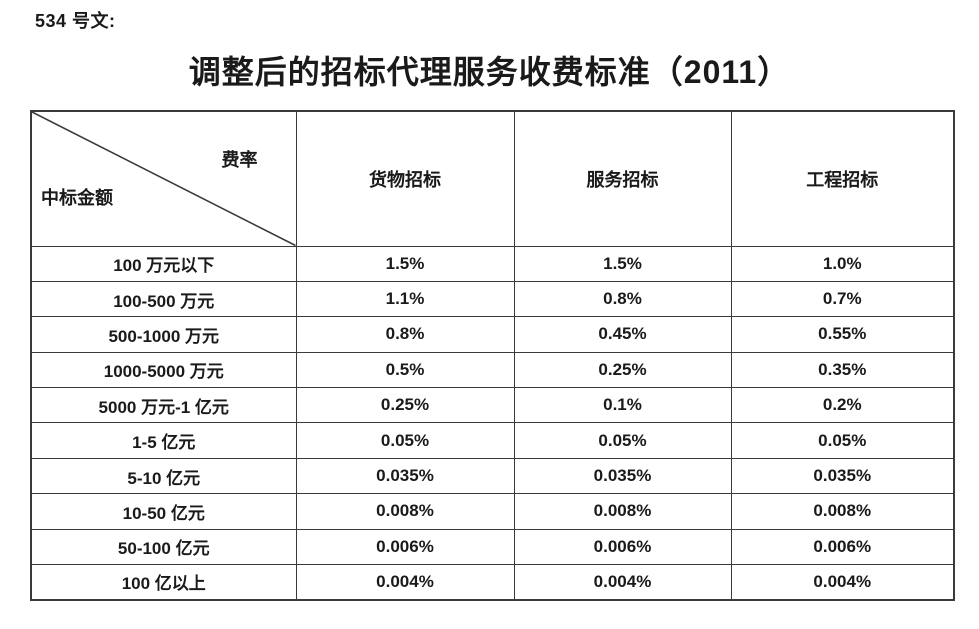 This screenshot has width=979, height=629. Describe the element at coordinates (622, 476) in the screenshot. I see `rate-cell-services: 0.035%` at that location.